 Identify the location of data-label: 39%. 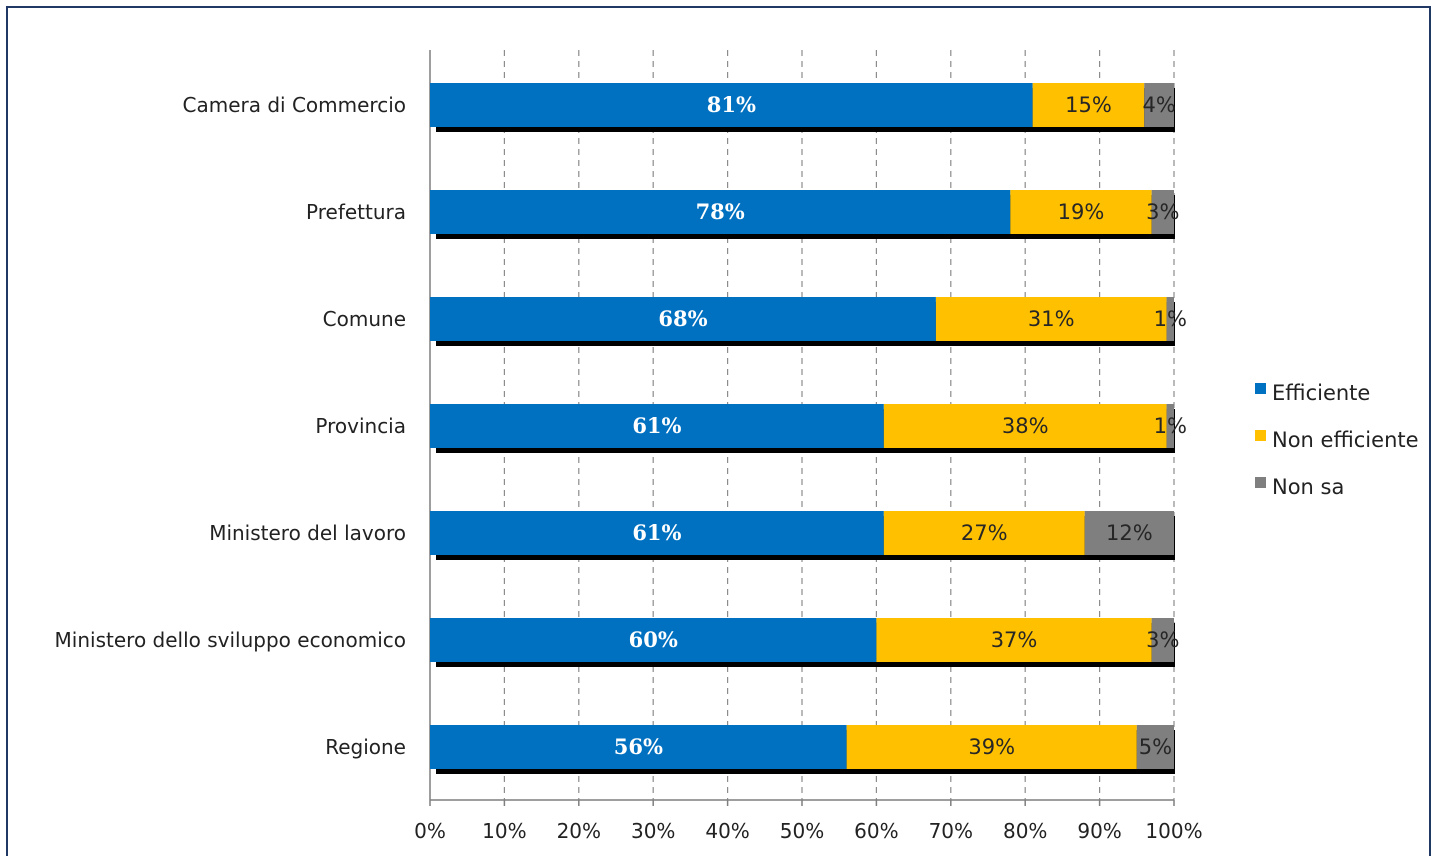
(991, 747).